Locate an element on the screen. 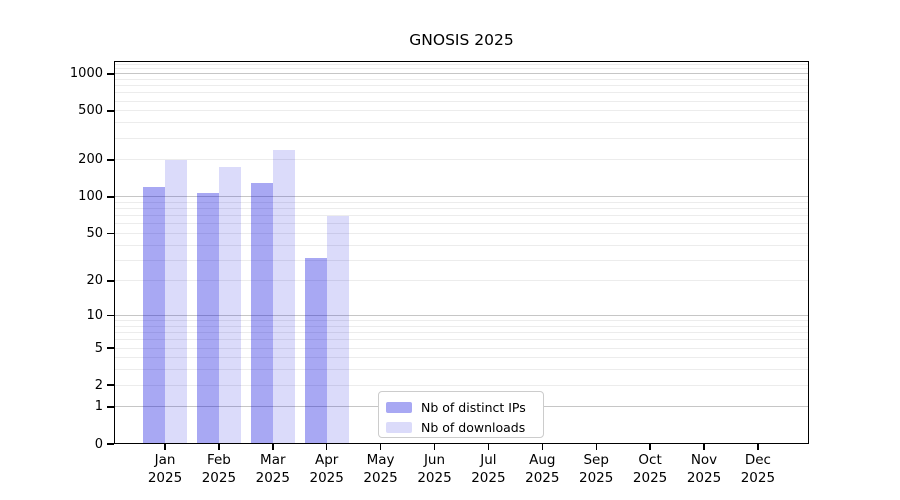 This screenshot has height=500, width=900. x-tick-label: May 2025 is located at coordinates (381, 469).